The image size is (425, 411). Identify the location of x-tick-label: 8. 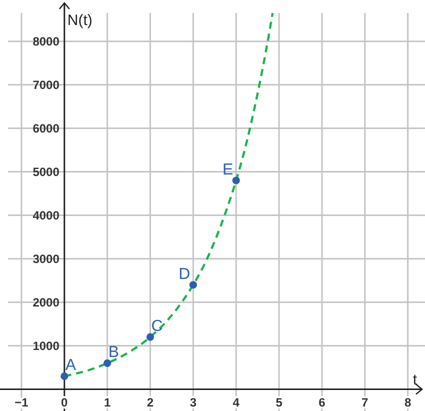
(408, 402).